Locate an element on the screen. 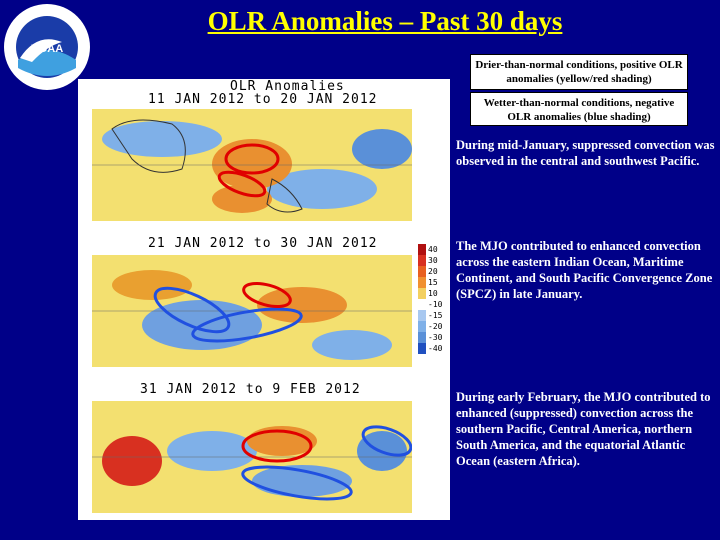 This screenshot has height=540, width=720. scale-tick-label: -30 is located at coordinates (435, 337).